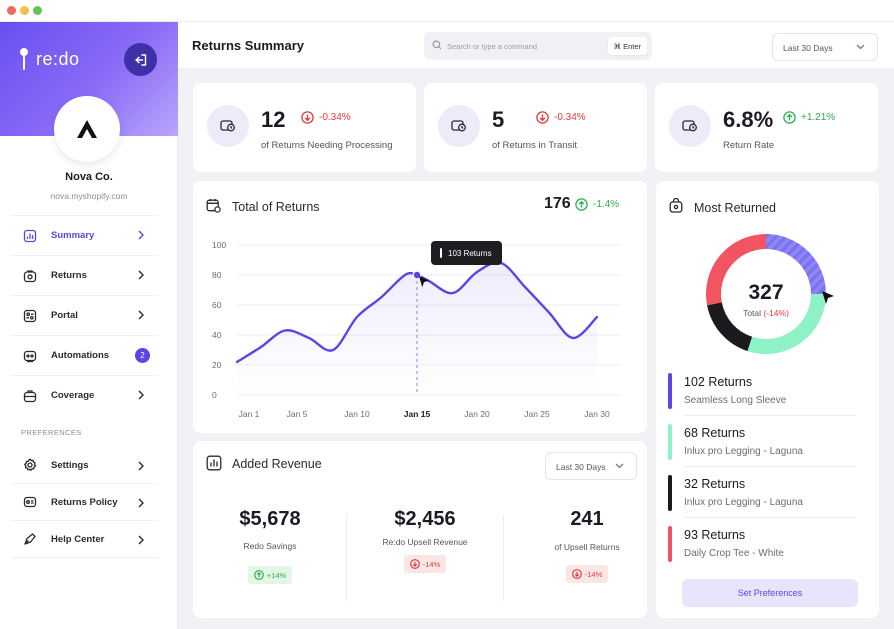 Image resolution: width=894 pixels, height=629 pixels. I want to click on portal-icon, so click(30, 316).